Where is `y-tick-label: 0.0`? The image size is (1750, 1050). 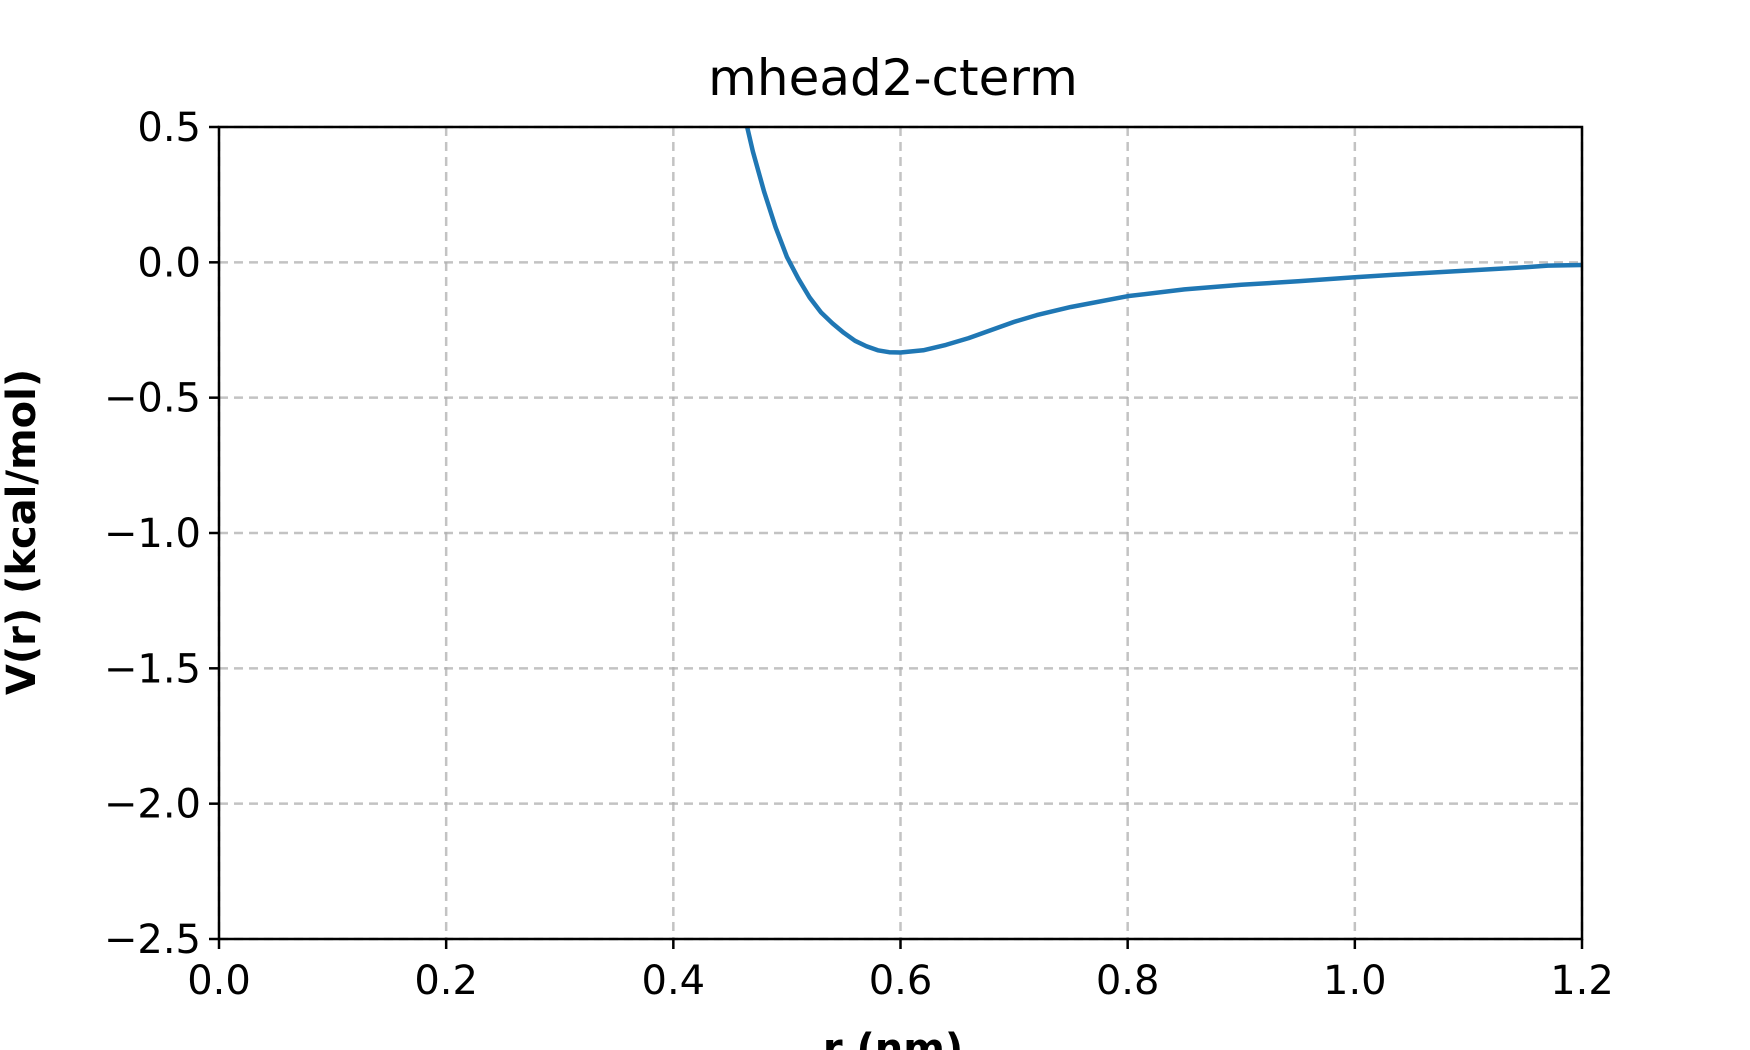 y-tick-label: 0.0 is located at coordinates (169, 263).